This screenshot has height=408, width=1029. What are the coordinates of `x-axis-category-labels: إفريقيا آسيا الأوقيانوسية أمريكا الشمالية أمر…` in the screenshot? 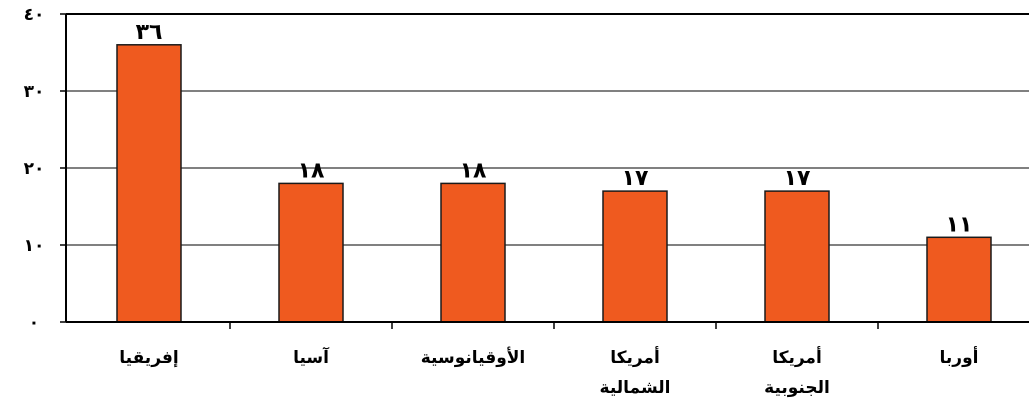 It's located at (548, 372).